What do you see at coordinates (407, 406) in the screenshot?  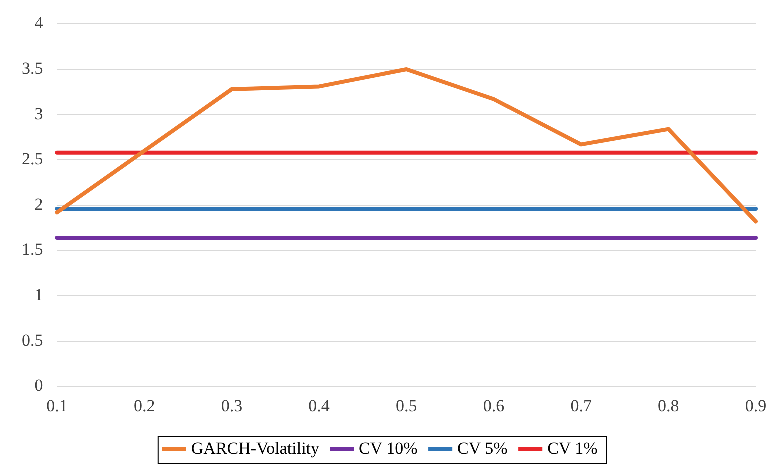 I see `x-tick-label: 0.5` at bounding box center [407, 406].